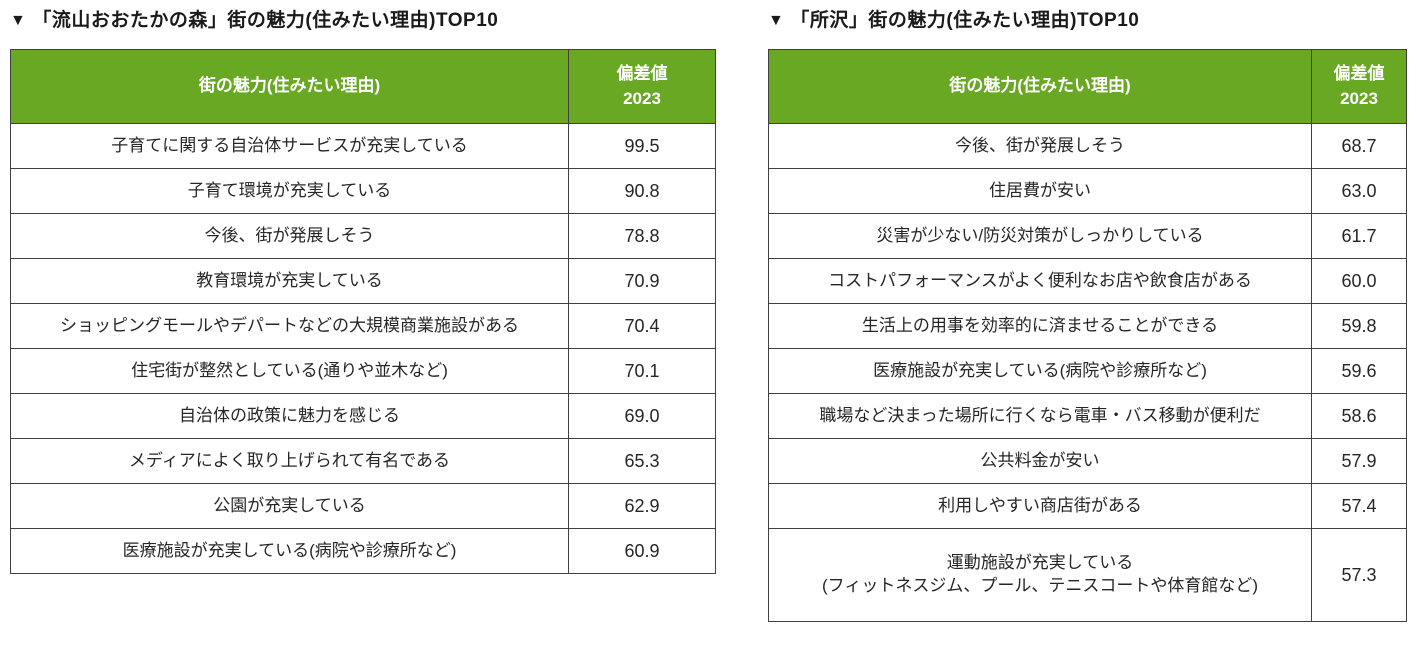 Image resolution: width=1420 pixels, height=656 pixels. I want to click on table-row: 職場など決まった場所に行くなら電車・バス移動が便利だ 58.6, so click(1087, 416).